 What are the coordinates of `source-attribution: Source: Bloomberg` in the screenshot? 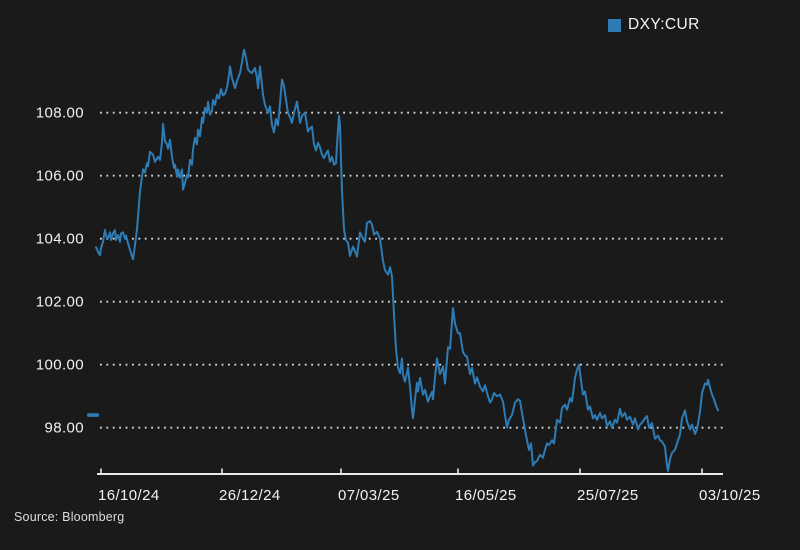 It's located at (69, 517).